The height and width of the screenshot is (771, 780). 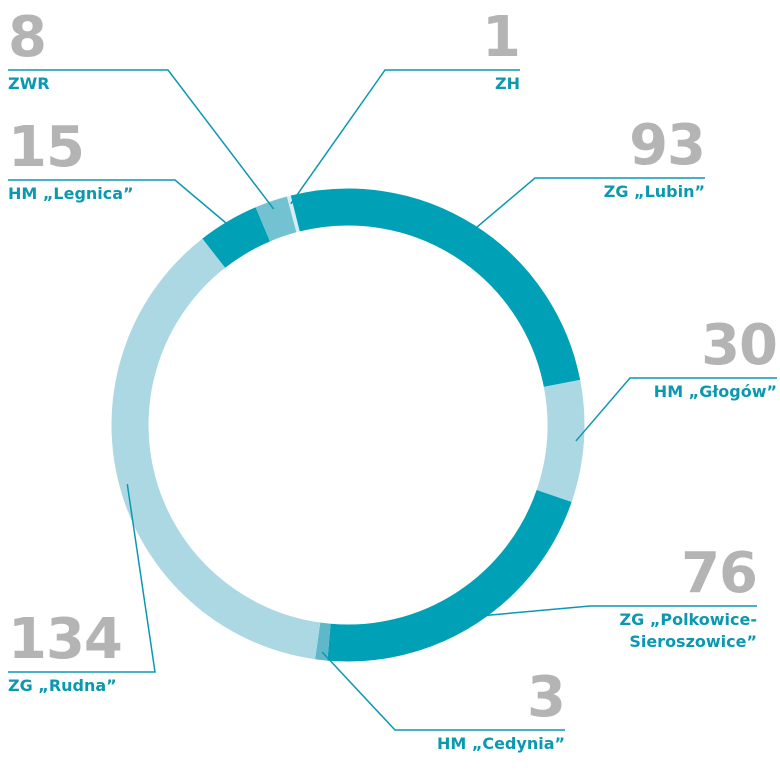 I want to click on category-label: ZH, so click(x=507, y=83).